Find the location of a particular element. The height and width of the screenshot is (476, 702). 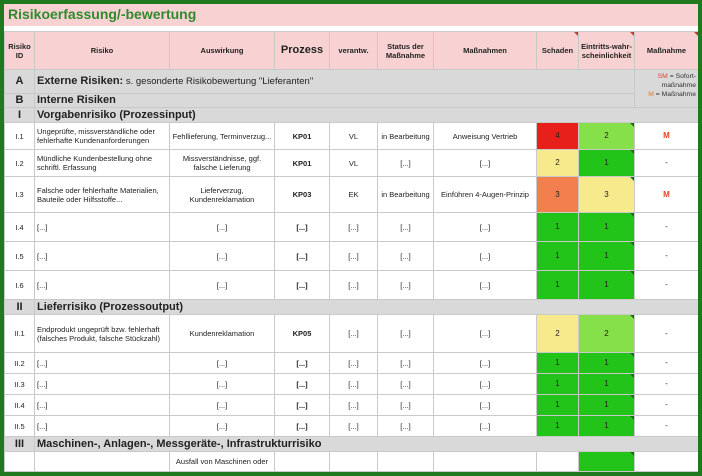

cell-status is located at coordinates (405, 461).